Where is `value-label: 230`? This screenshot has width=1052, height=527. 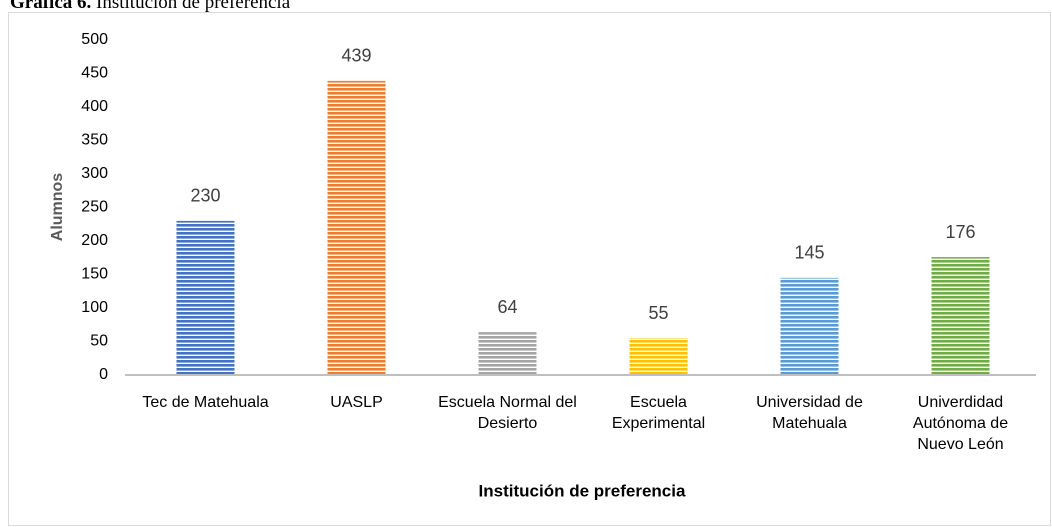 value-label: 230 is located at coordinates (205, 196).